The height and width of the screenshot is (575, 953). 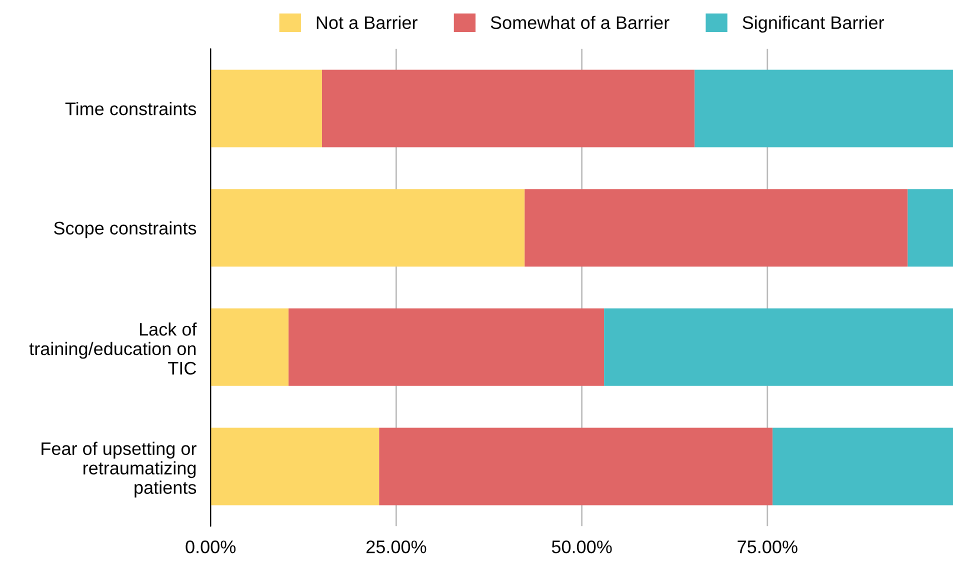 I want to click on x-tick-label: 75.00%, so click(x=768, y=547).